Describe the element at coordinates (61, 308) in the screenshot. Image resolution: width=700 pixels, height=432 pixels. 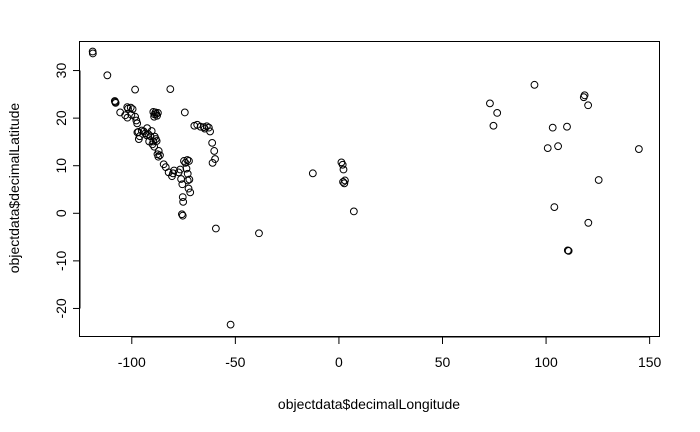
I see `y-tick-label: -20` at that location.